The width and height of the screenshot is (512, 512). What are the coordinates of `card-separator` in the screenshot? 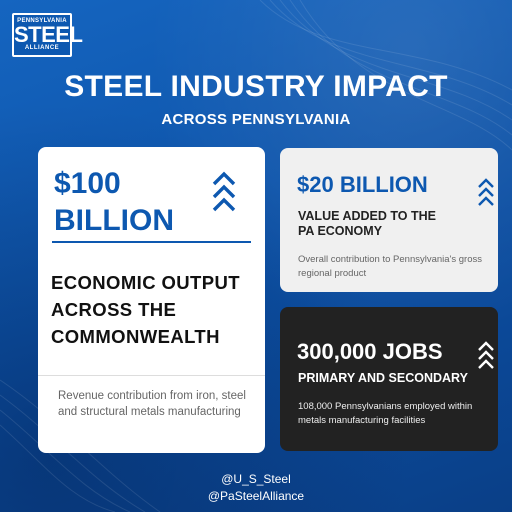 It's located at (151, 375).